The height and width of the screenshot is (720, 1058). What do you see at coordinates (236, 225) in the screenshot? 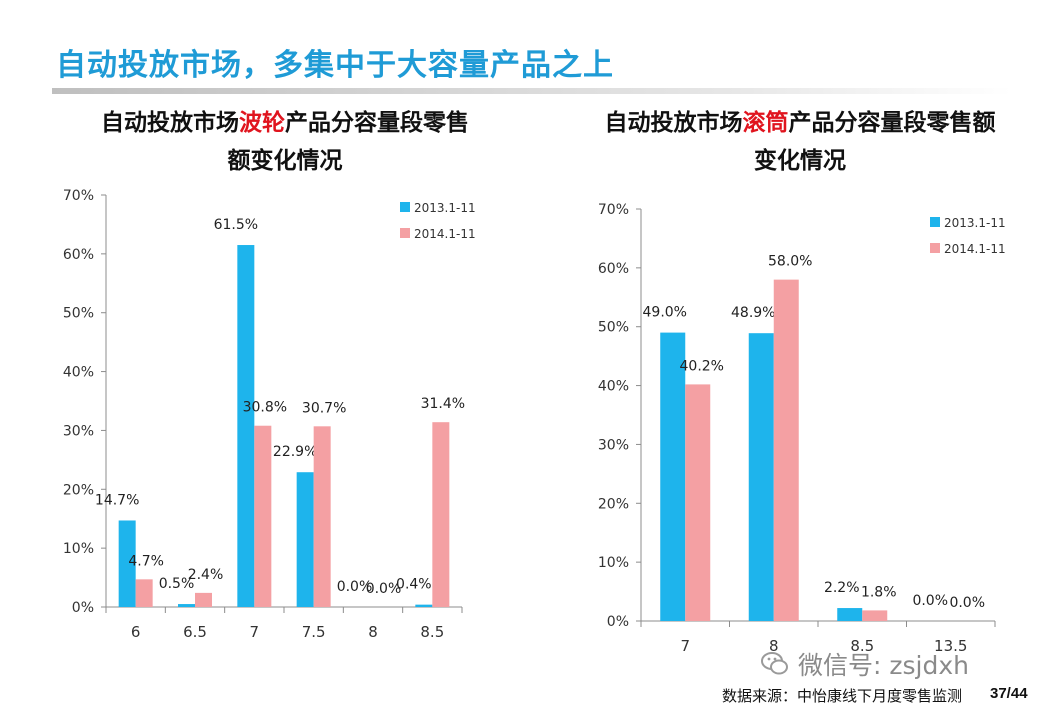
I see `data-label: 61.5%` at bounding box center [236, 225].